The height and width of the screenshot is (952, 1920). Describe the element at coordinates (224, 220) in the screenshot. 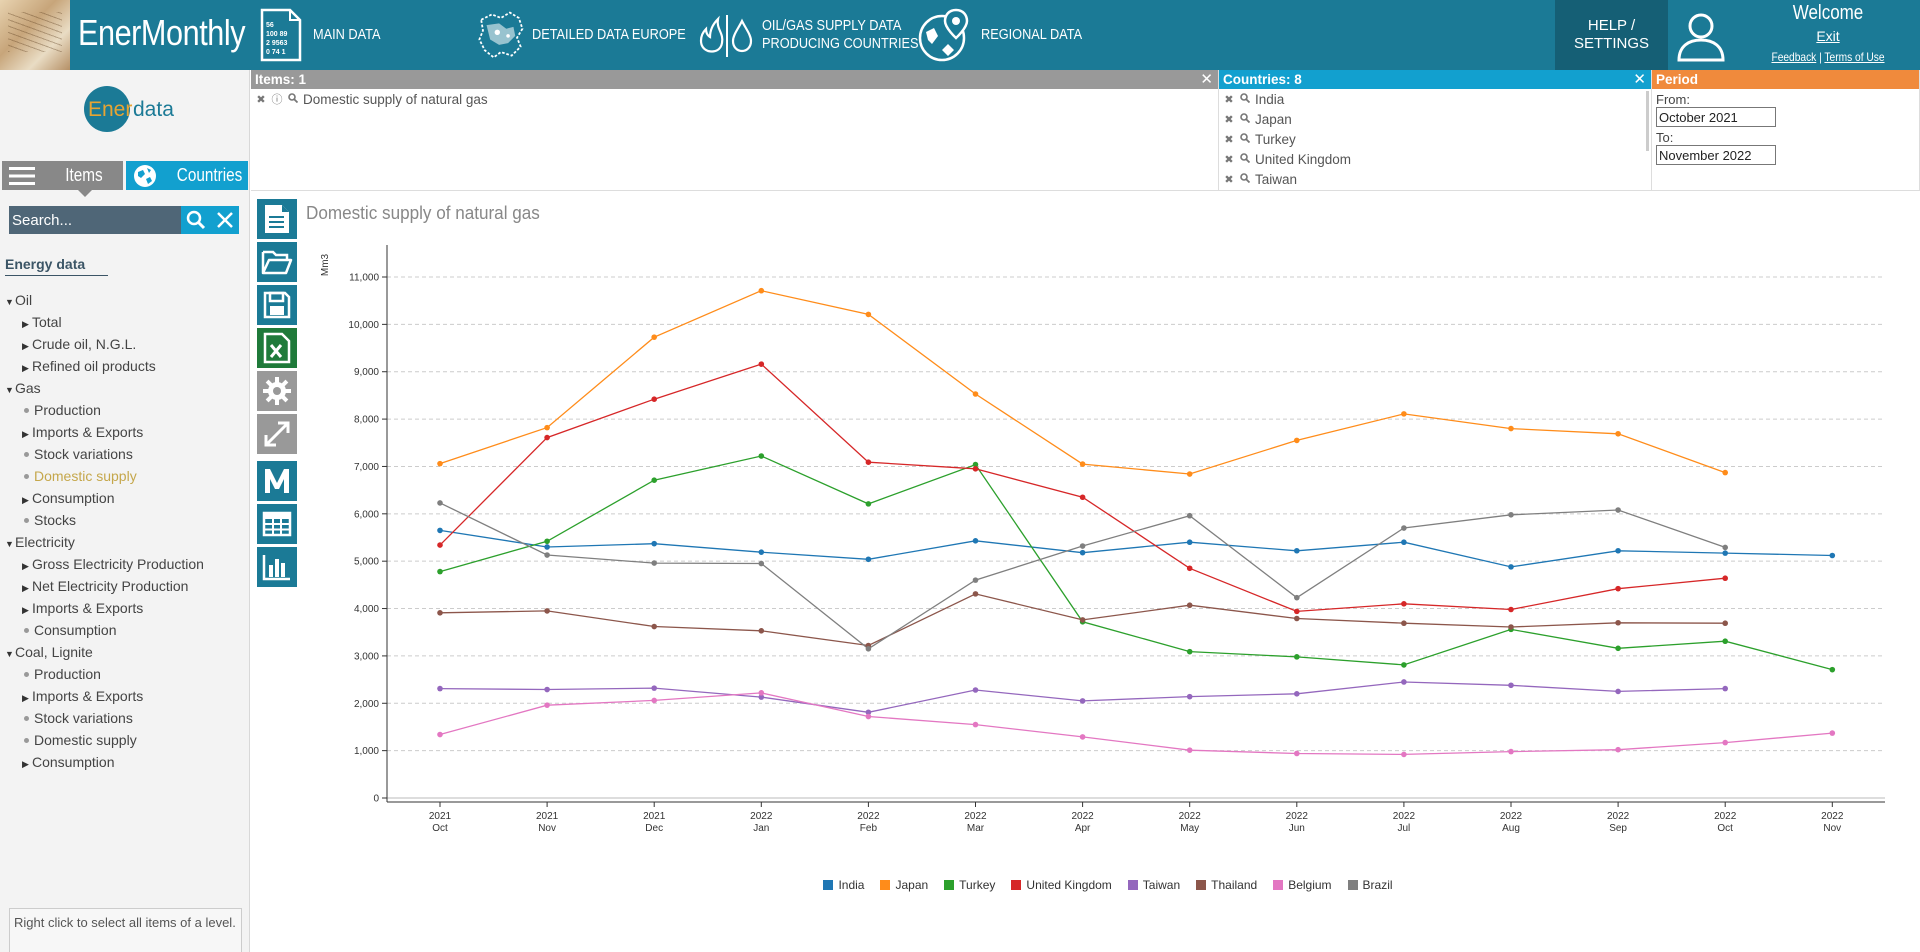

I see `clear-search-button` at that location.